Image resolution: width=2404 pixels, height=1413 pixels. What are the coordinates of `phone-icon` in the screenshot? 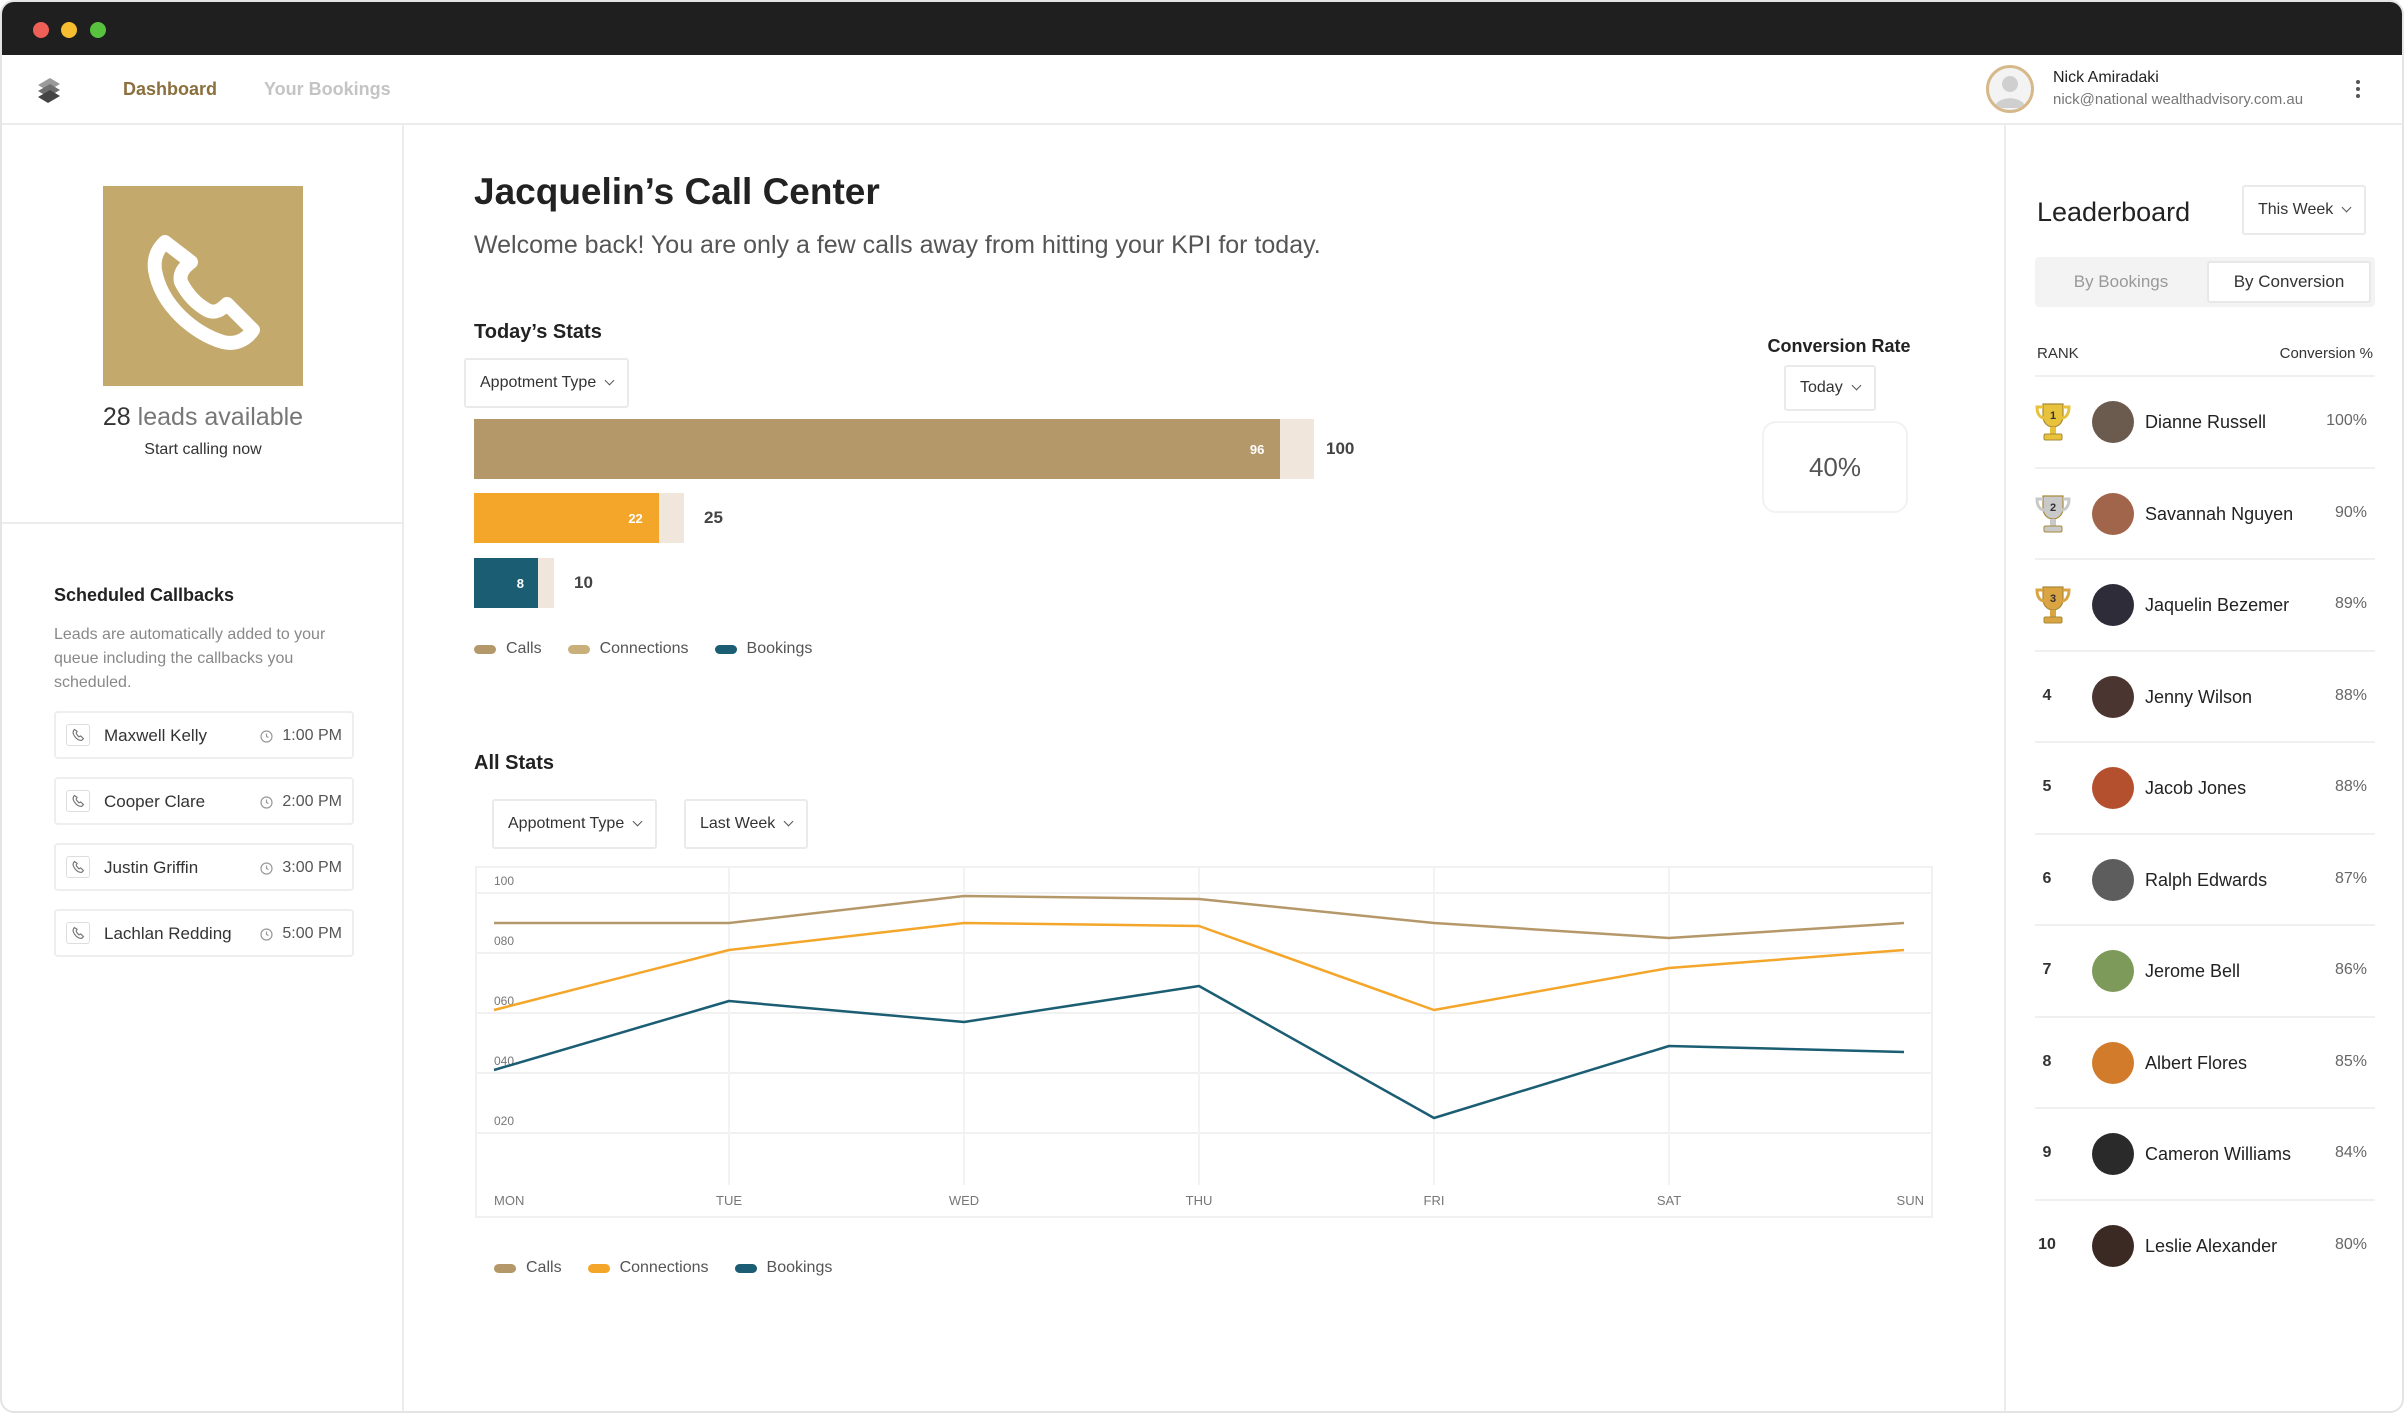 It's located at (78, 735).